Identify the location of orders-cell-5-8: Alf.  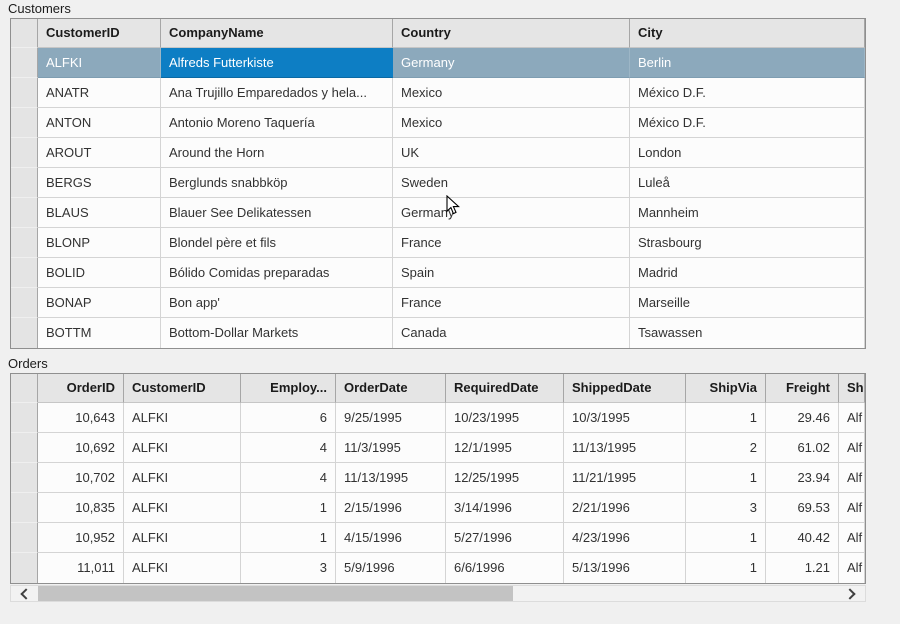
(852, 568).